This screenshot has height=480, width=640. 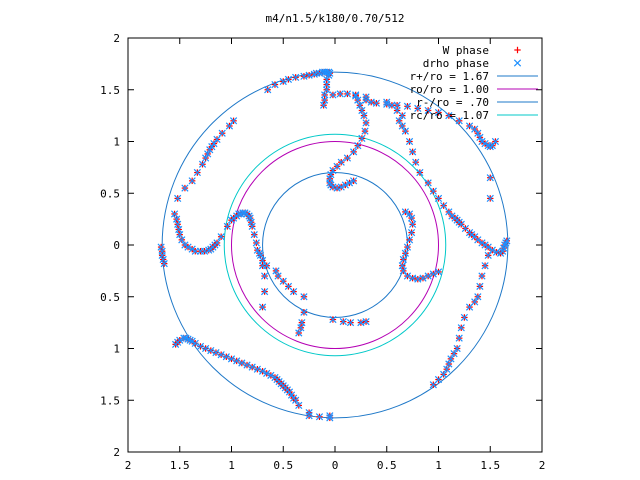 What do you see at coordinates (334, 18) in the screenshot?
I see `chart-title: m4/n1.5/k180/0.70/512` at bounding box center [334, 18].